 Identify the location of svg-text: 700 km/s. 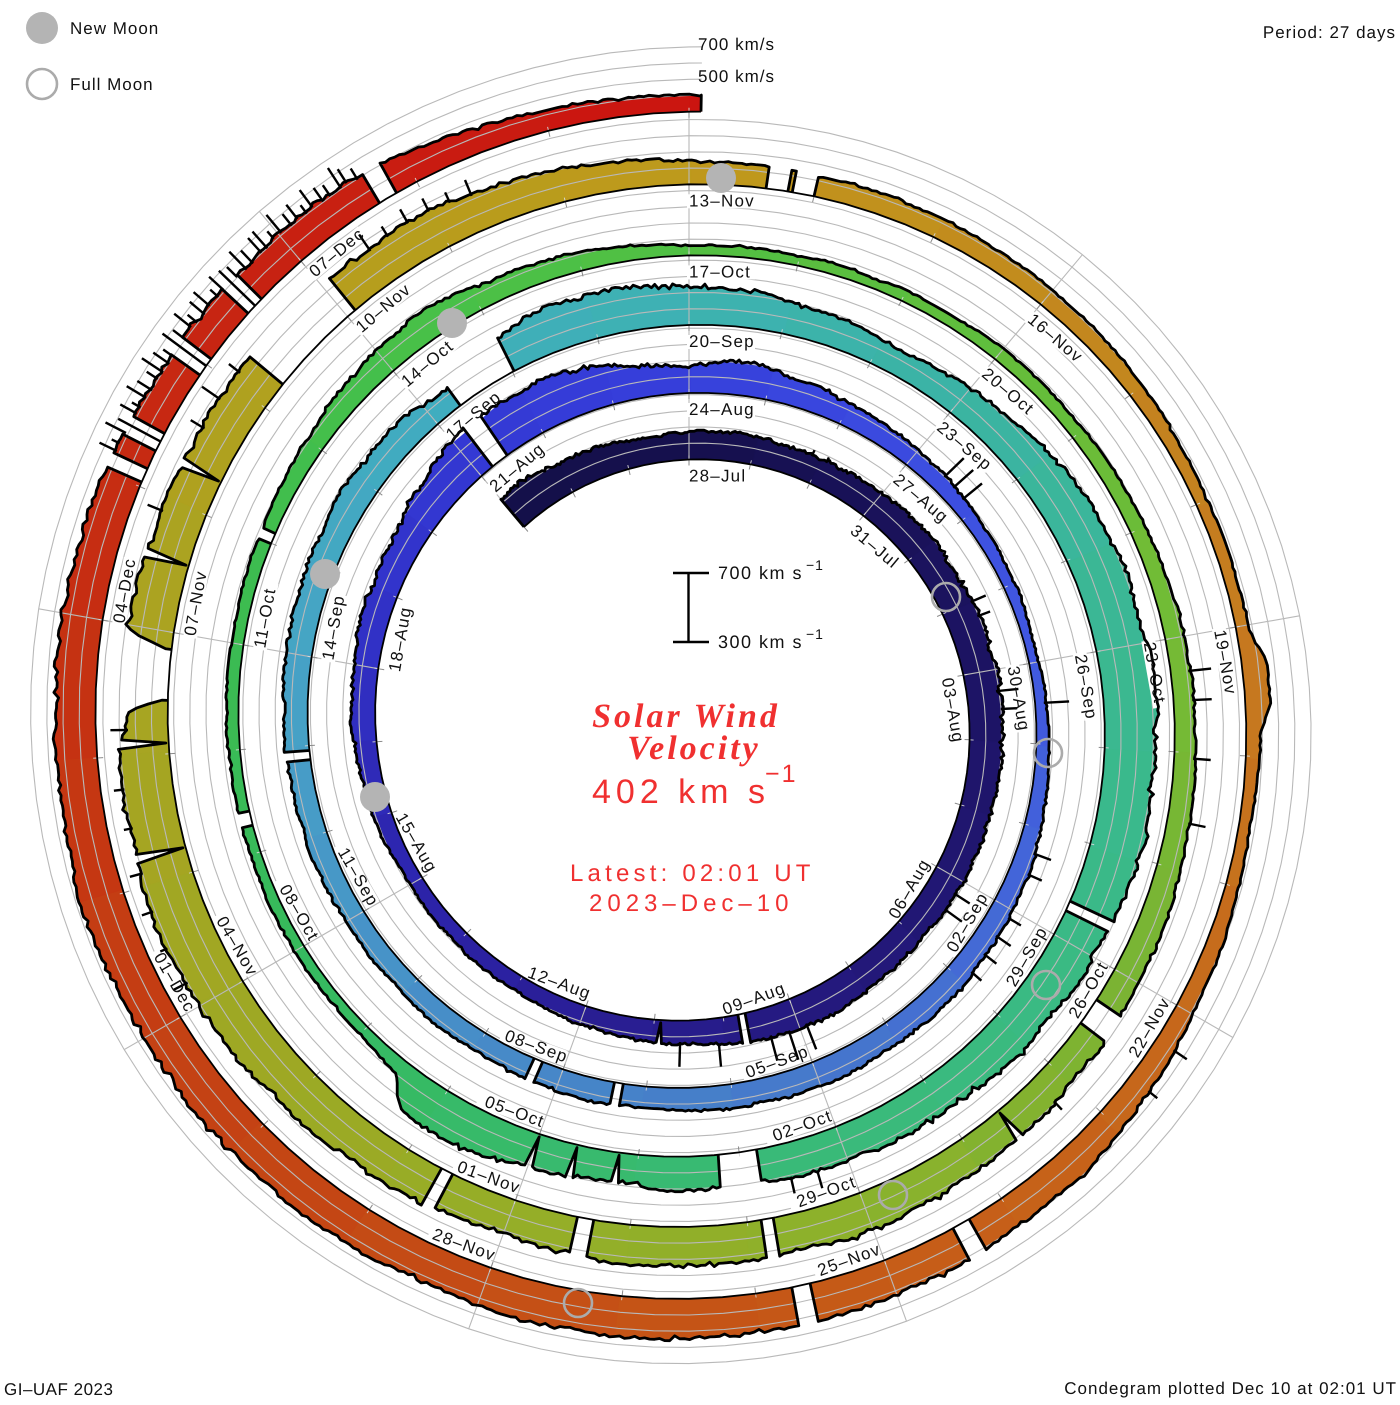
(736, 44).